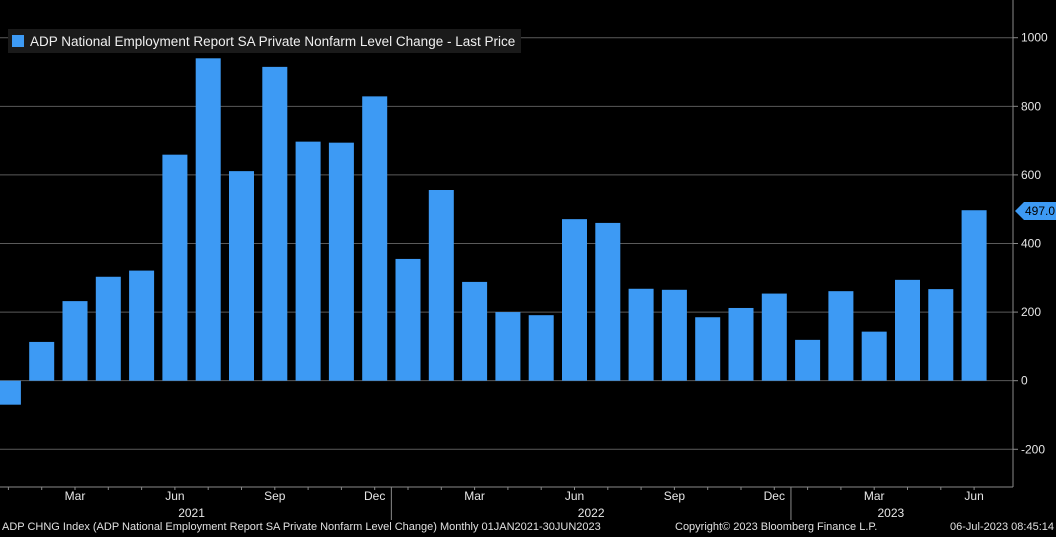  What do you see at coordinates (1024, 381) in the screenshot?
I see `y-tick-label: 0` at bounding box center [1024, 381].